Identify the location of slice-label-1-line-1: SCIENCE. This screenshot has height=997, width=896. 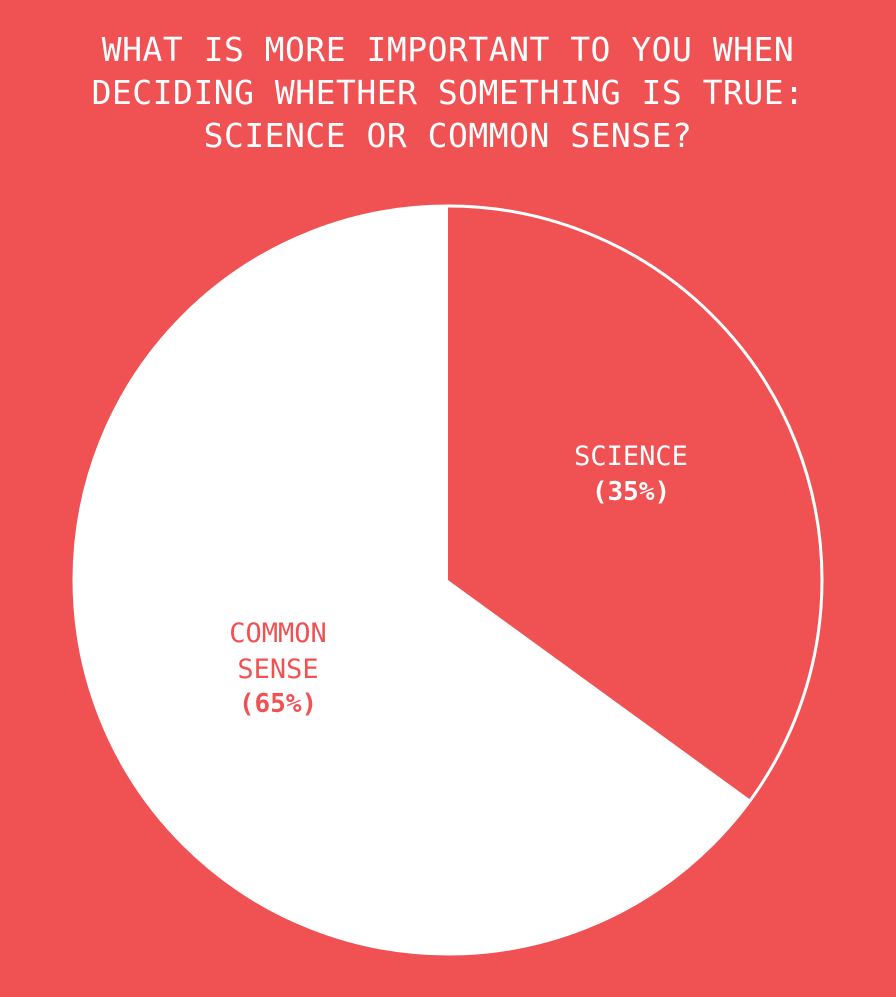
(631, 456).